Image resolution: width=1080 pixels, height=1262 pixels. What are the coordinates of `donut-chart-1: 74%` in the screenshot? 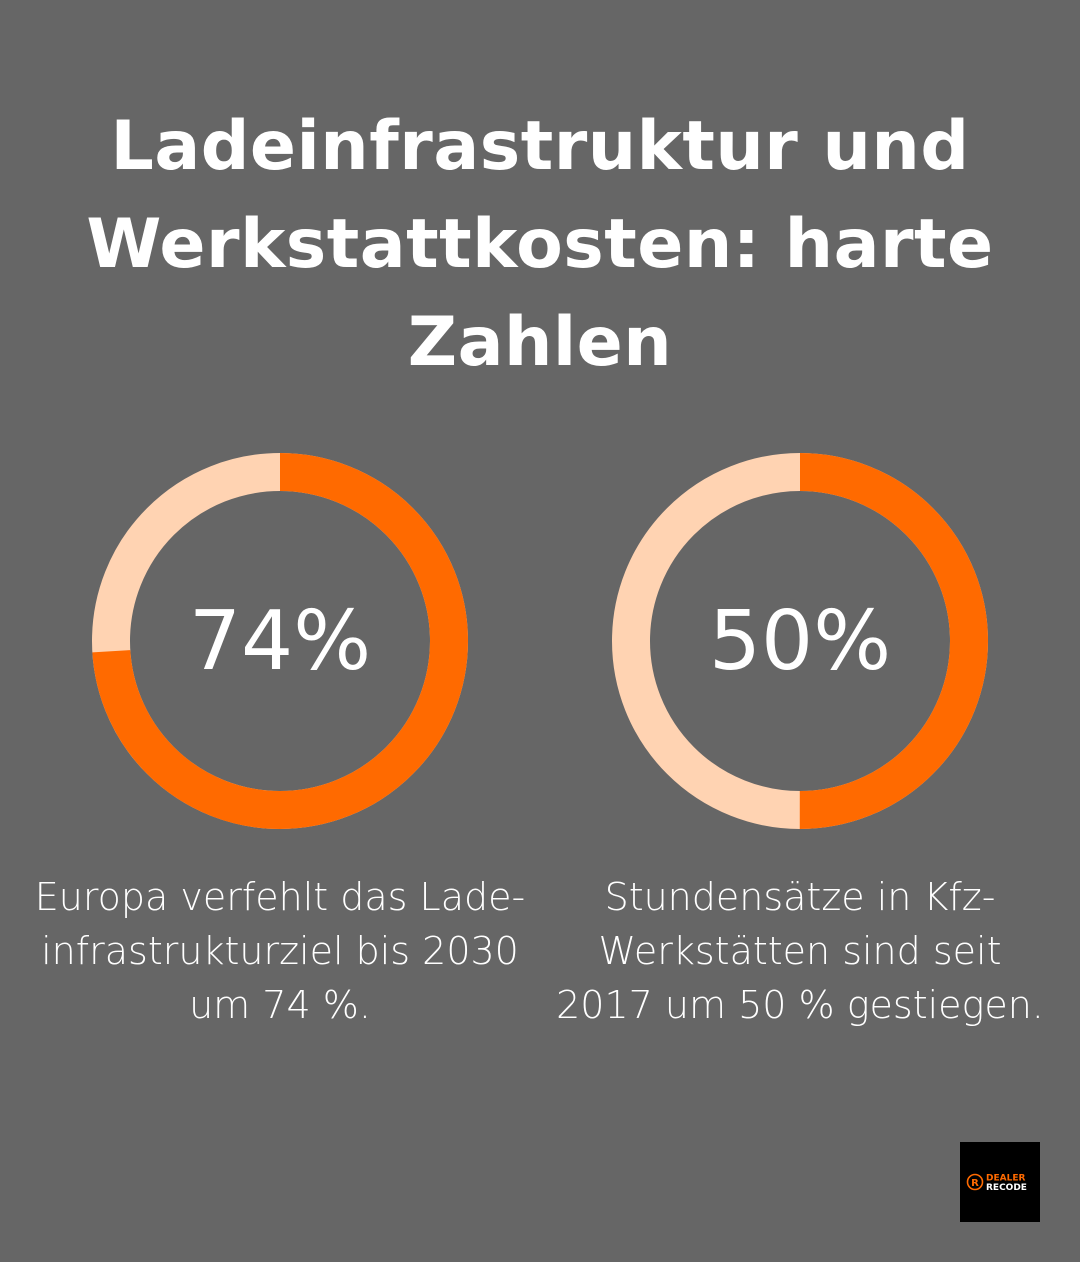 It's located at (280, 641).